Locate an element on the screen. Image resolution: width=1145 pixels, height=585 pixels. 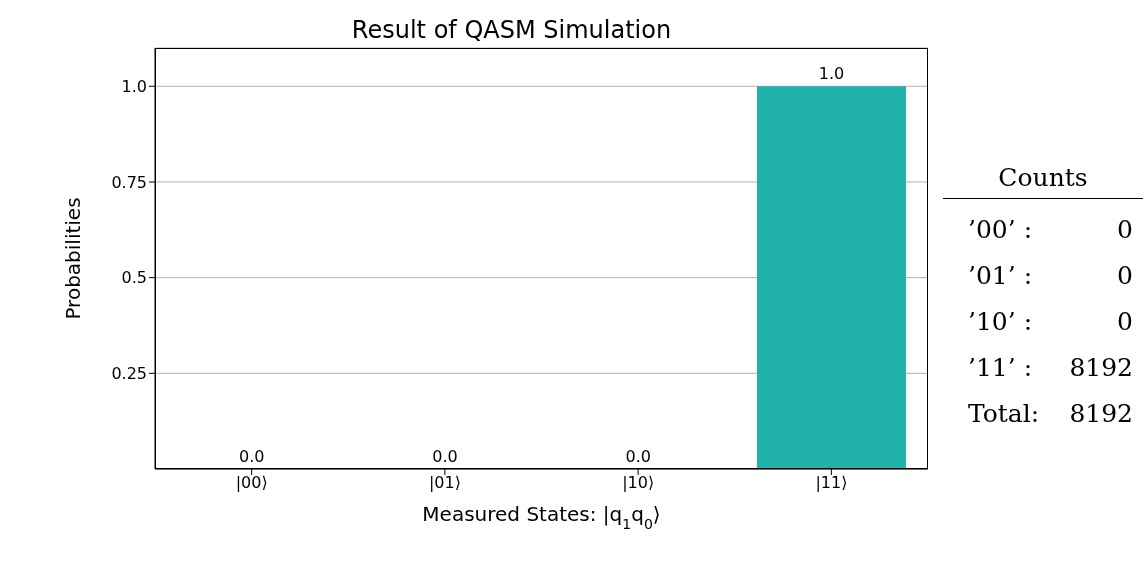
data-label: 1.0 is located at coordinates (831, 74).